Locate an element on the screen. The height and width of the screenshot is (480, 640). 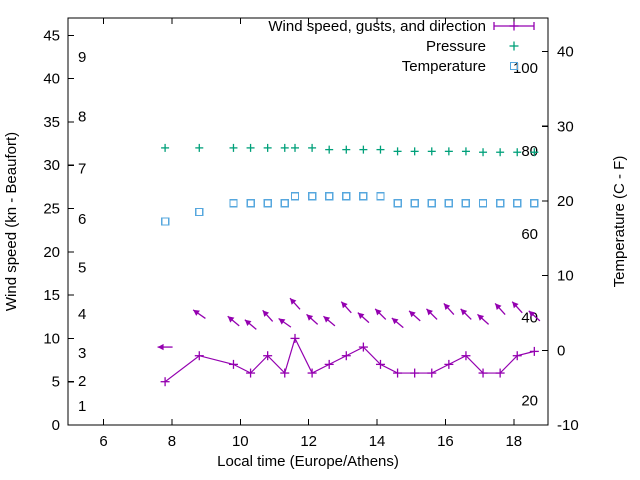
left-tick-label: 15 is located at coordinates (51, 295).